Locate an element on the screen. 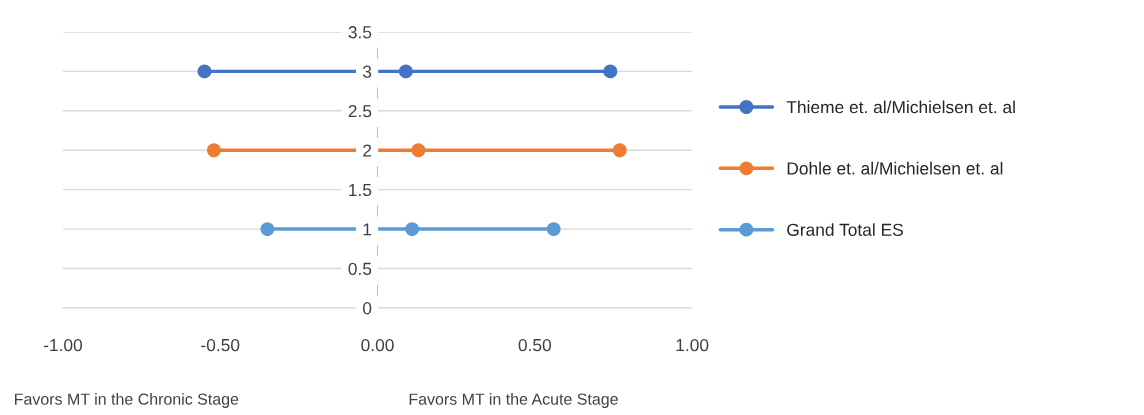 The image size is (1144, 415). x-tick-label: 0.50 is located at coordinates (535, 345).